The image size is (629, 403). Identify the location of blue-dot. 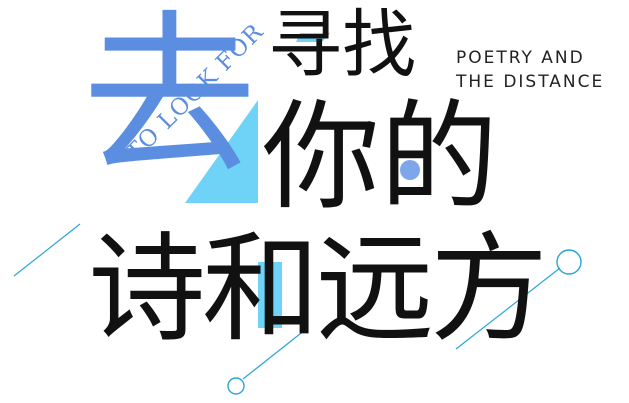
(410, 170).